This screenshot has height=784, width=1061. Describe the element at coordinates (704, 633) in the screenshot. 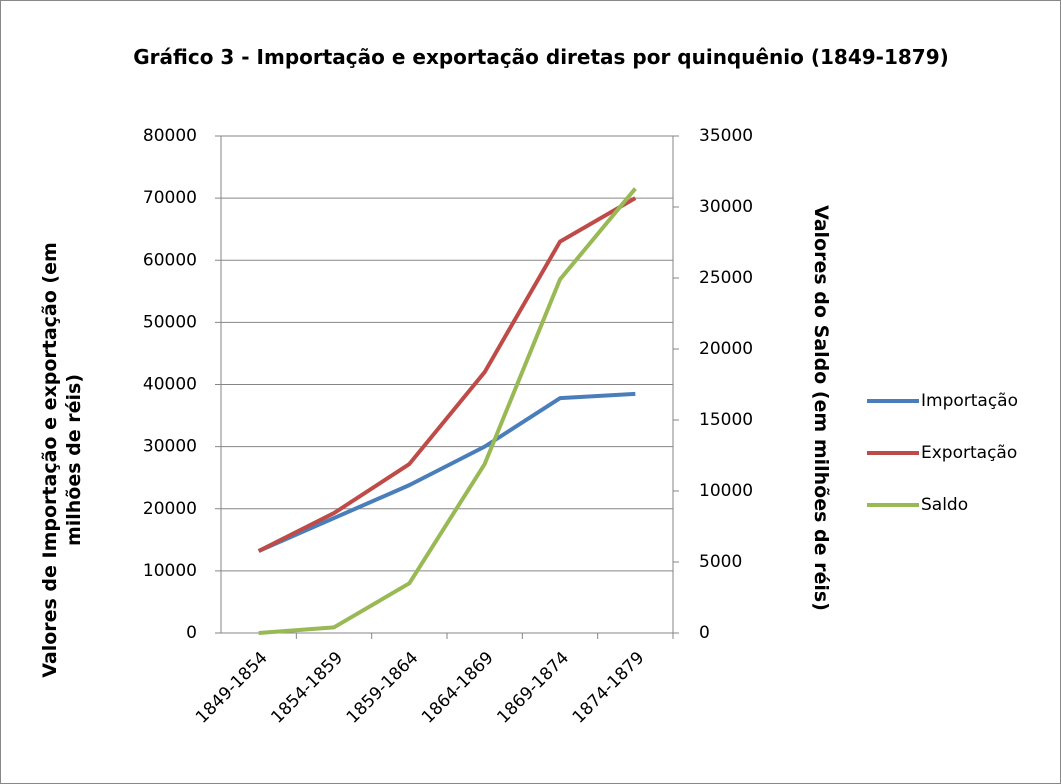

I see `y2-tick-label: 0` at that location.